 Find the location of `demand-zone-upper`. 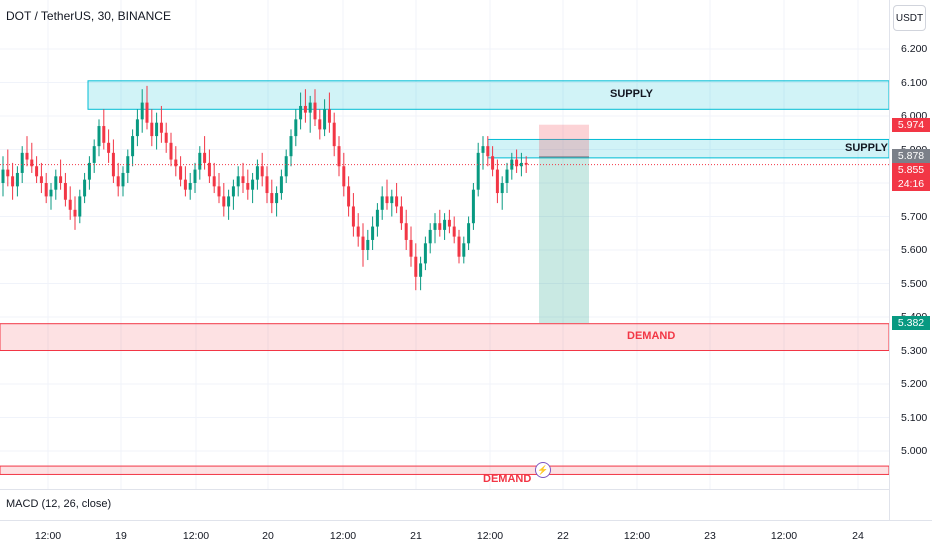

demand-zone-upper is located at coordinates (444, 337).